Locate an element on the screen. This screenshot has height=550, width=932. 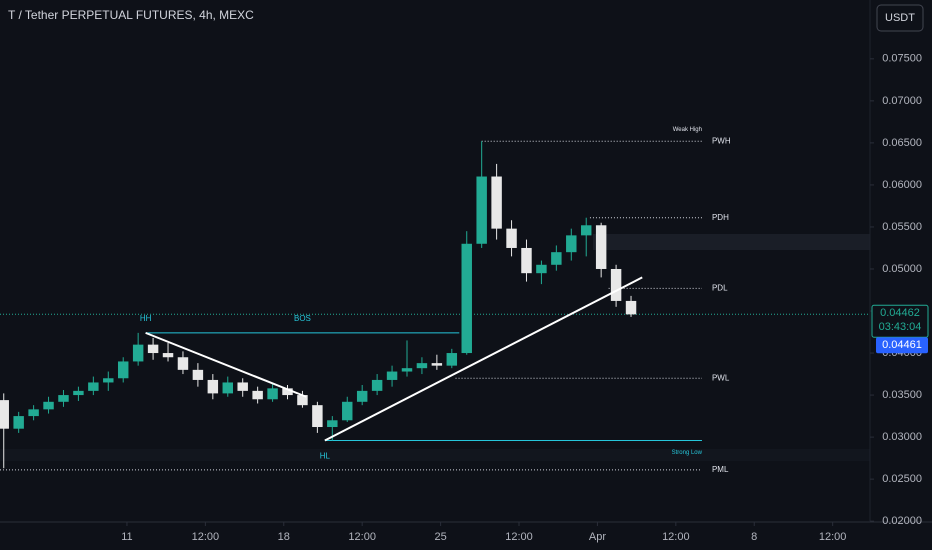
structure-label: BOS is located at coordinates (302, 318).